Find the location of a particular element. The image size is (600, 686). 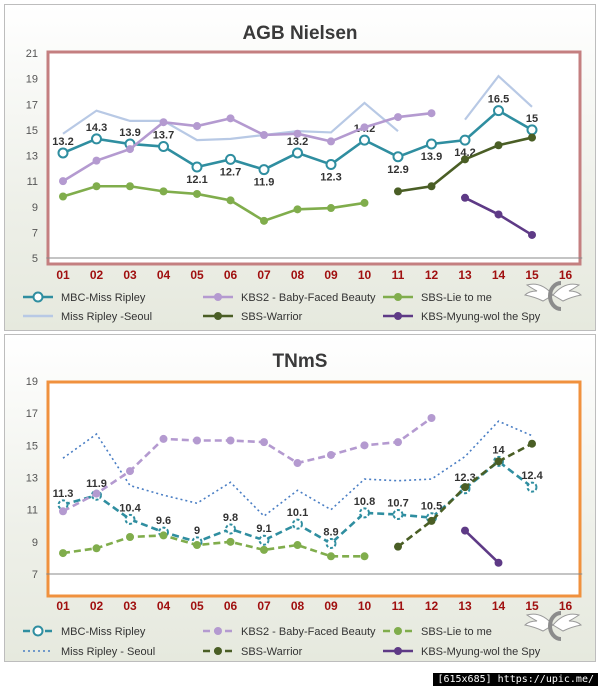

data-label: 14.3 is located at coordinates (96, 128).